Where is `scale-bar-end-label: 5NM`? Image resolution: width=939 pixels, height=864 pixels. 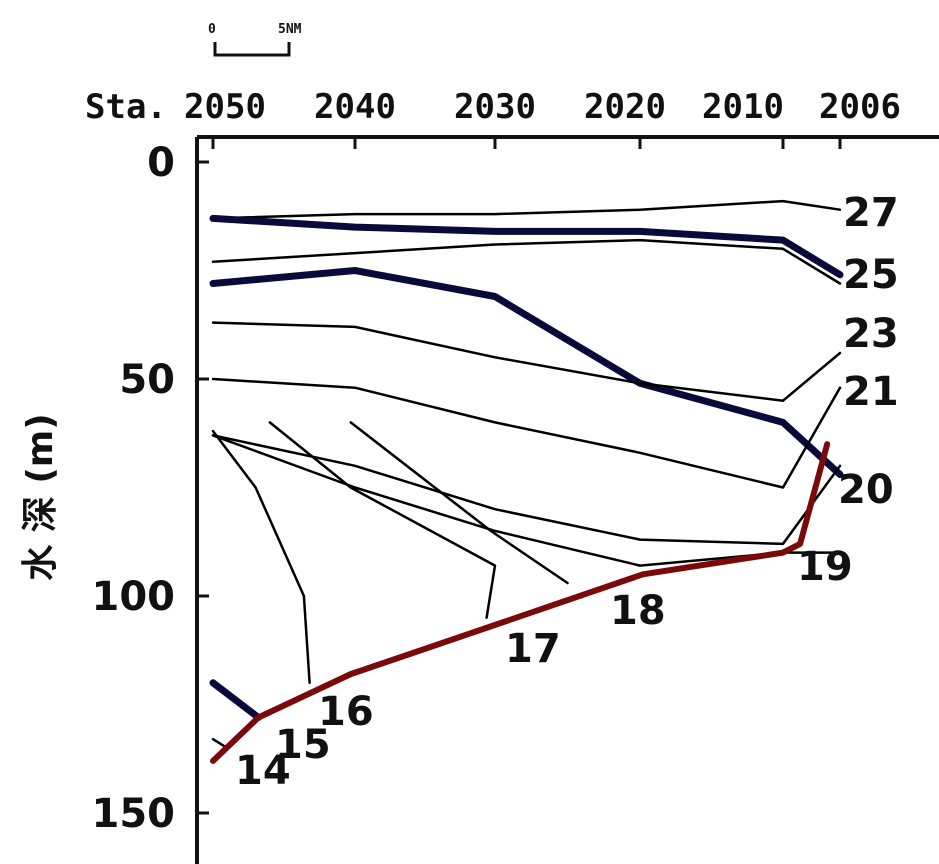 scale-bar-end-label: 5NM is located at coordinates (290, 29).